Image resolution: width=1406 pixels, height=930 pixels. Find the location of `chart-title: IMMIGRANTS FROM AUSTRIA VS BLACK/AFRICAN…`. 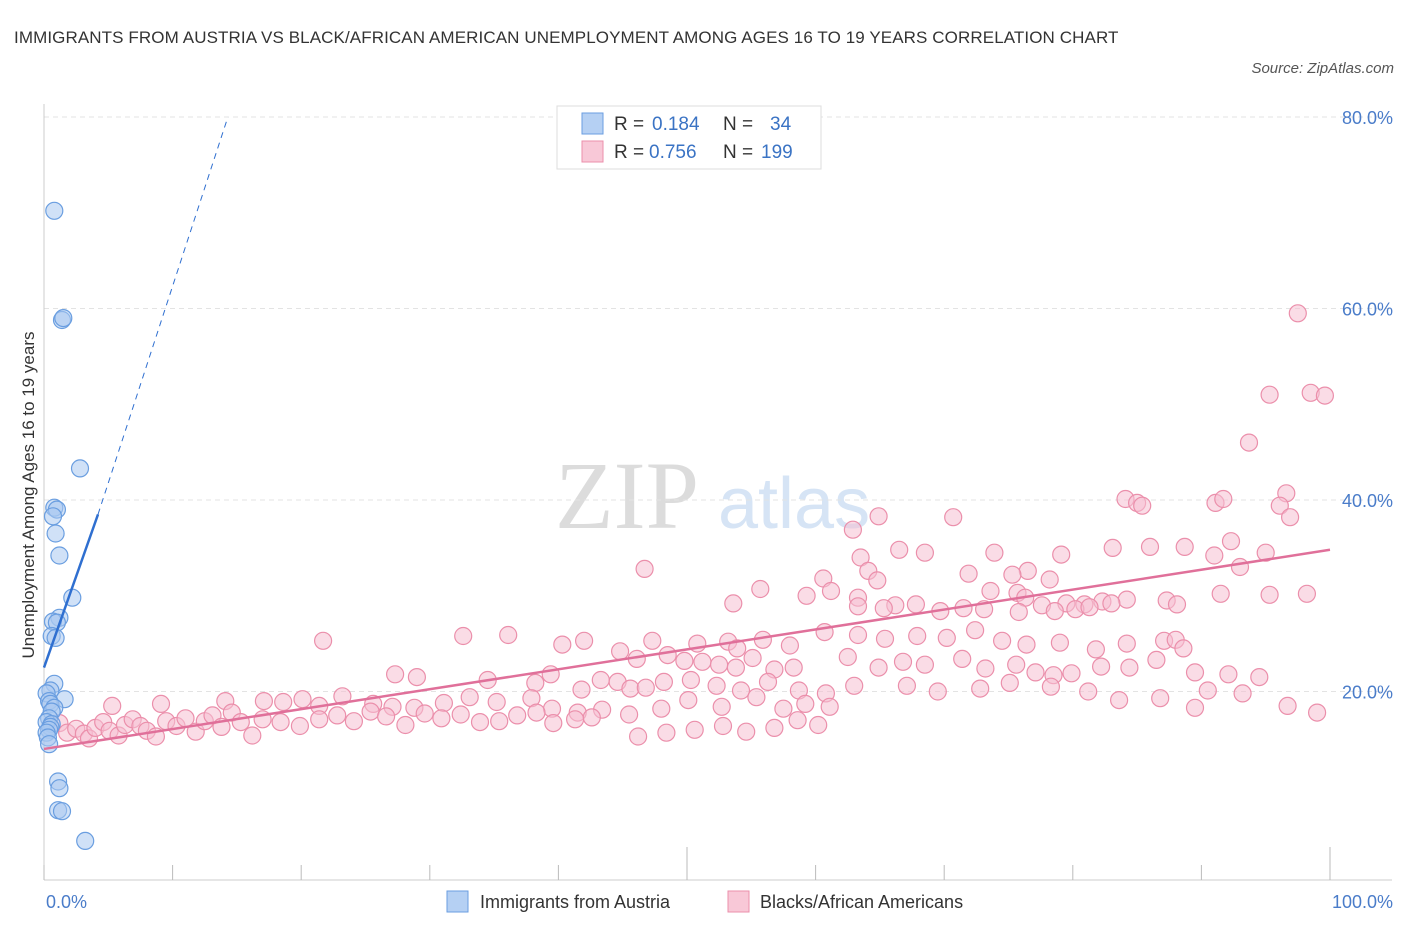

chart-title: IMMIGRANTS FROM AUSTRIA VS BLACK/AFRICAN… is located at coordinates (566, 37).